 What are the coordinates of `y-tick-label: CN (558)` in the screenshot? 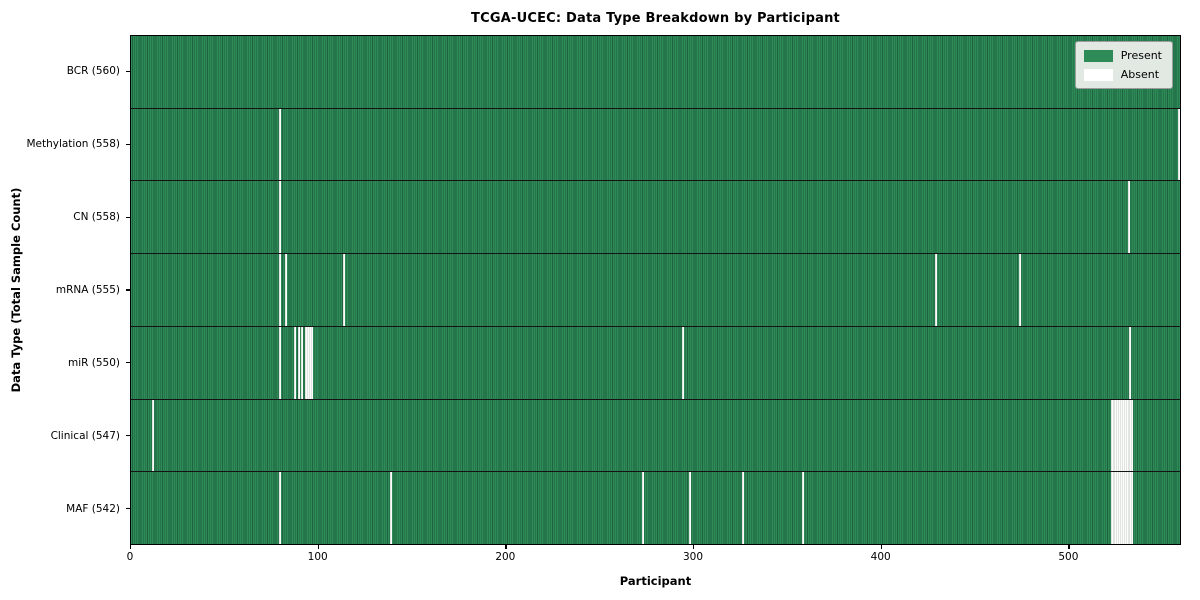 It's located at (96, 217).